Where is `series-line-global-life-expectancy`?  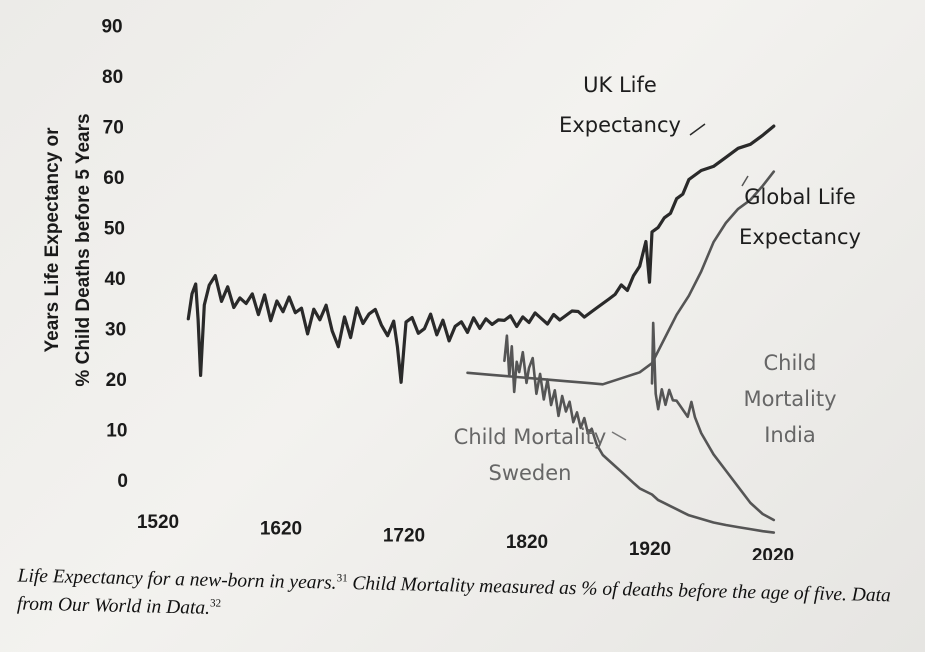 series-line-global-life-expectancy is located at coordinates (621, 278).